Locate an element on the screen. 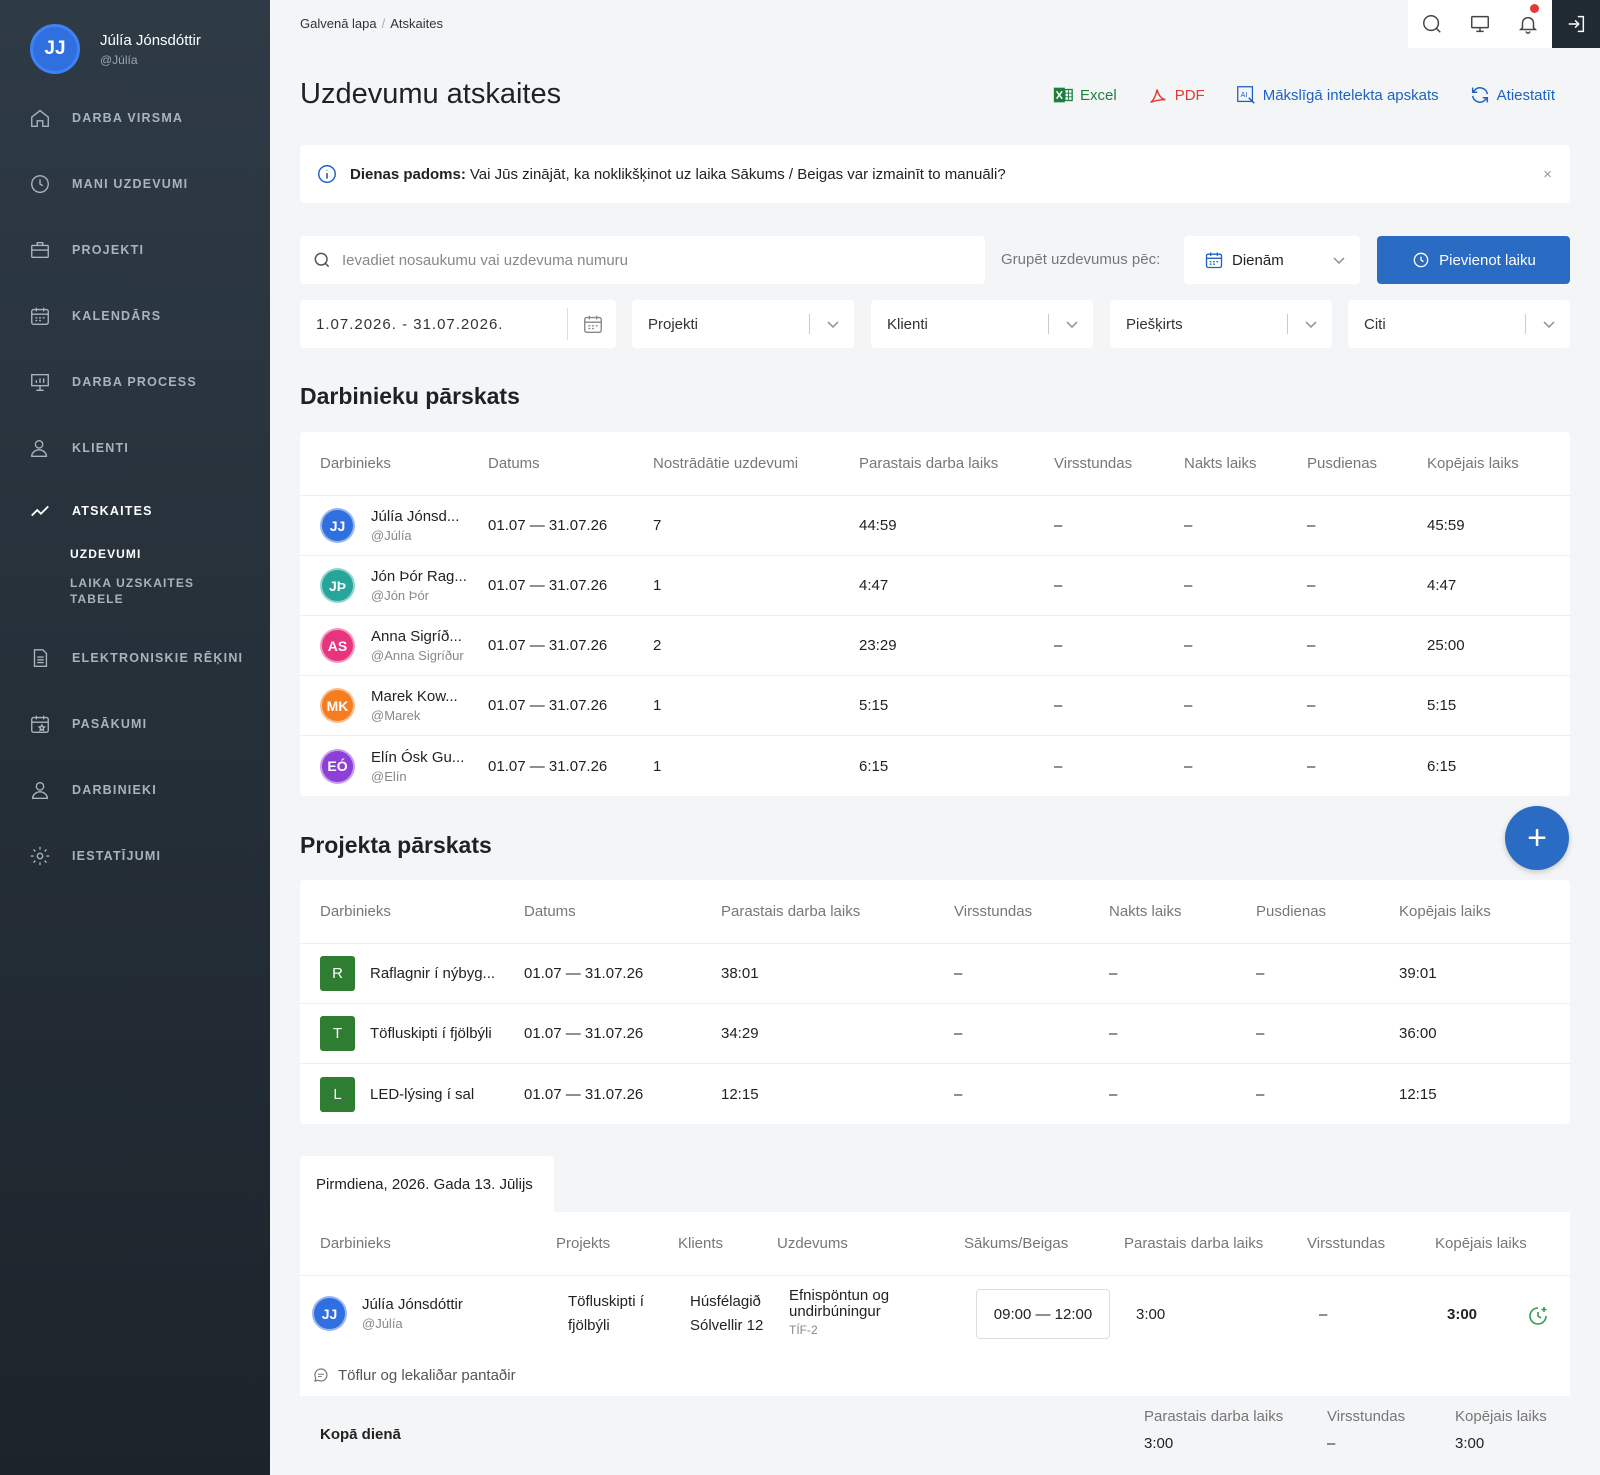  search-button is located at coordinates (1432, 24).